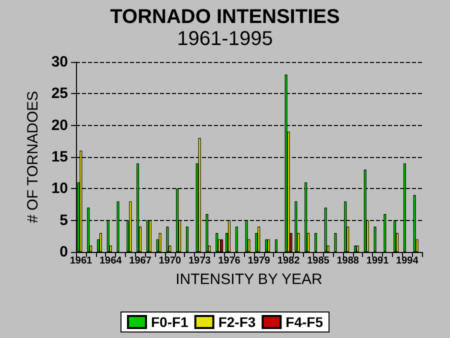 The width and height of the screenshot is (450, 338). What do you see at coordinates (64, 252) in the screenshot?
I see `y-tick-label: 0` at bounding box center [64, 252].